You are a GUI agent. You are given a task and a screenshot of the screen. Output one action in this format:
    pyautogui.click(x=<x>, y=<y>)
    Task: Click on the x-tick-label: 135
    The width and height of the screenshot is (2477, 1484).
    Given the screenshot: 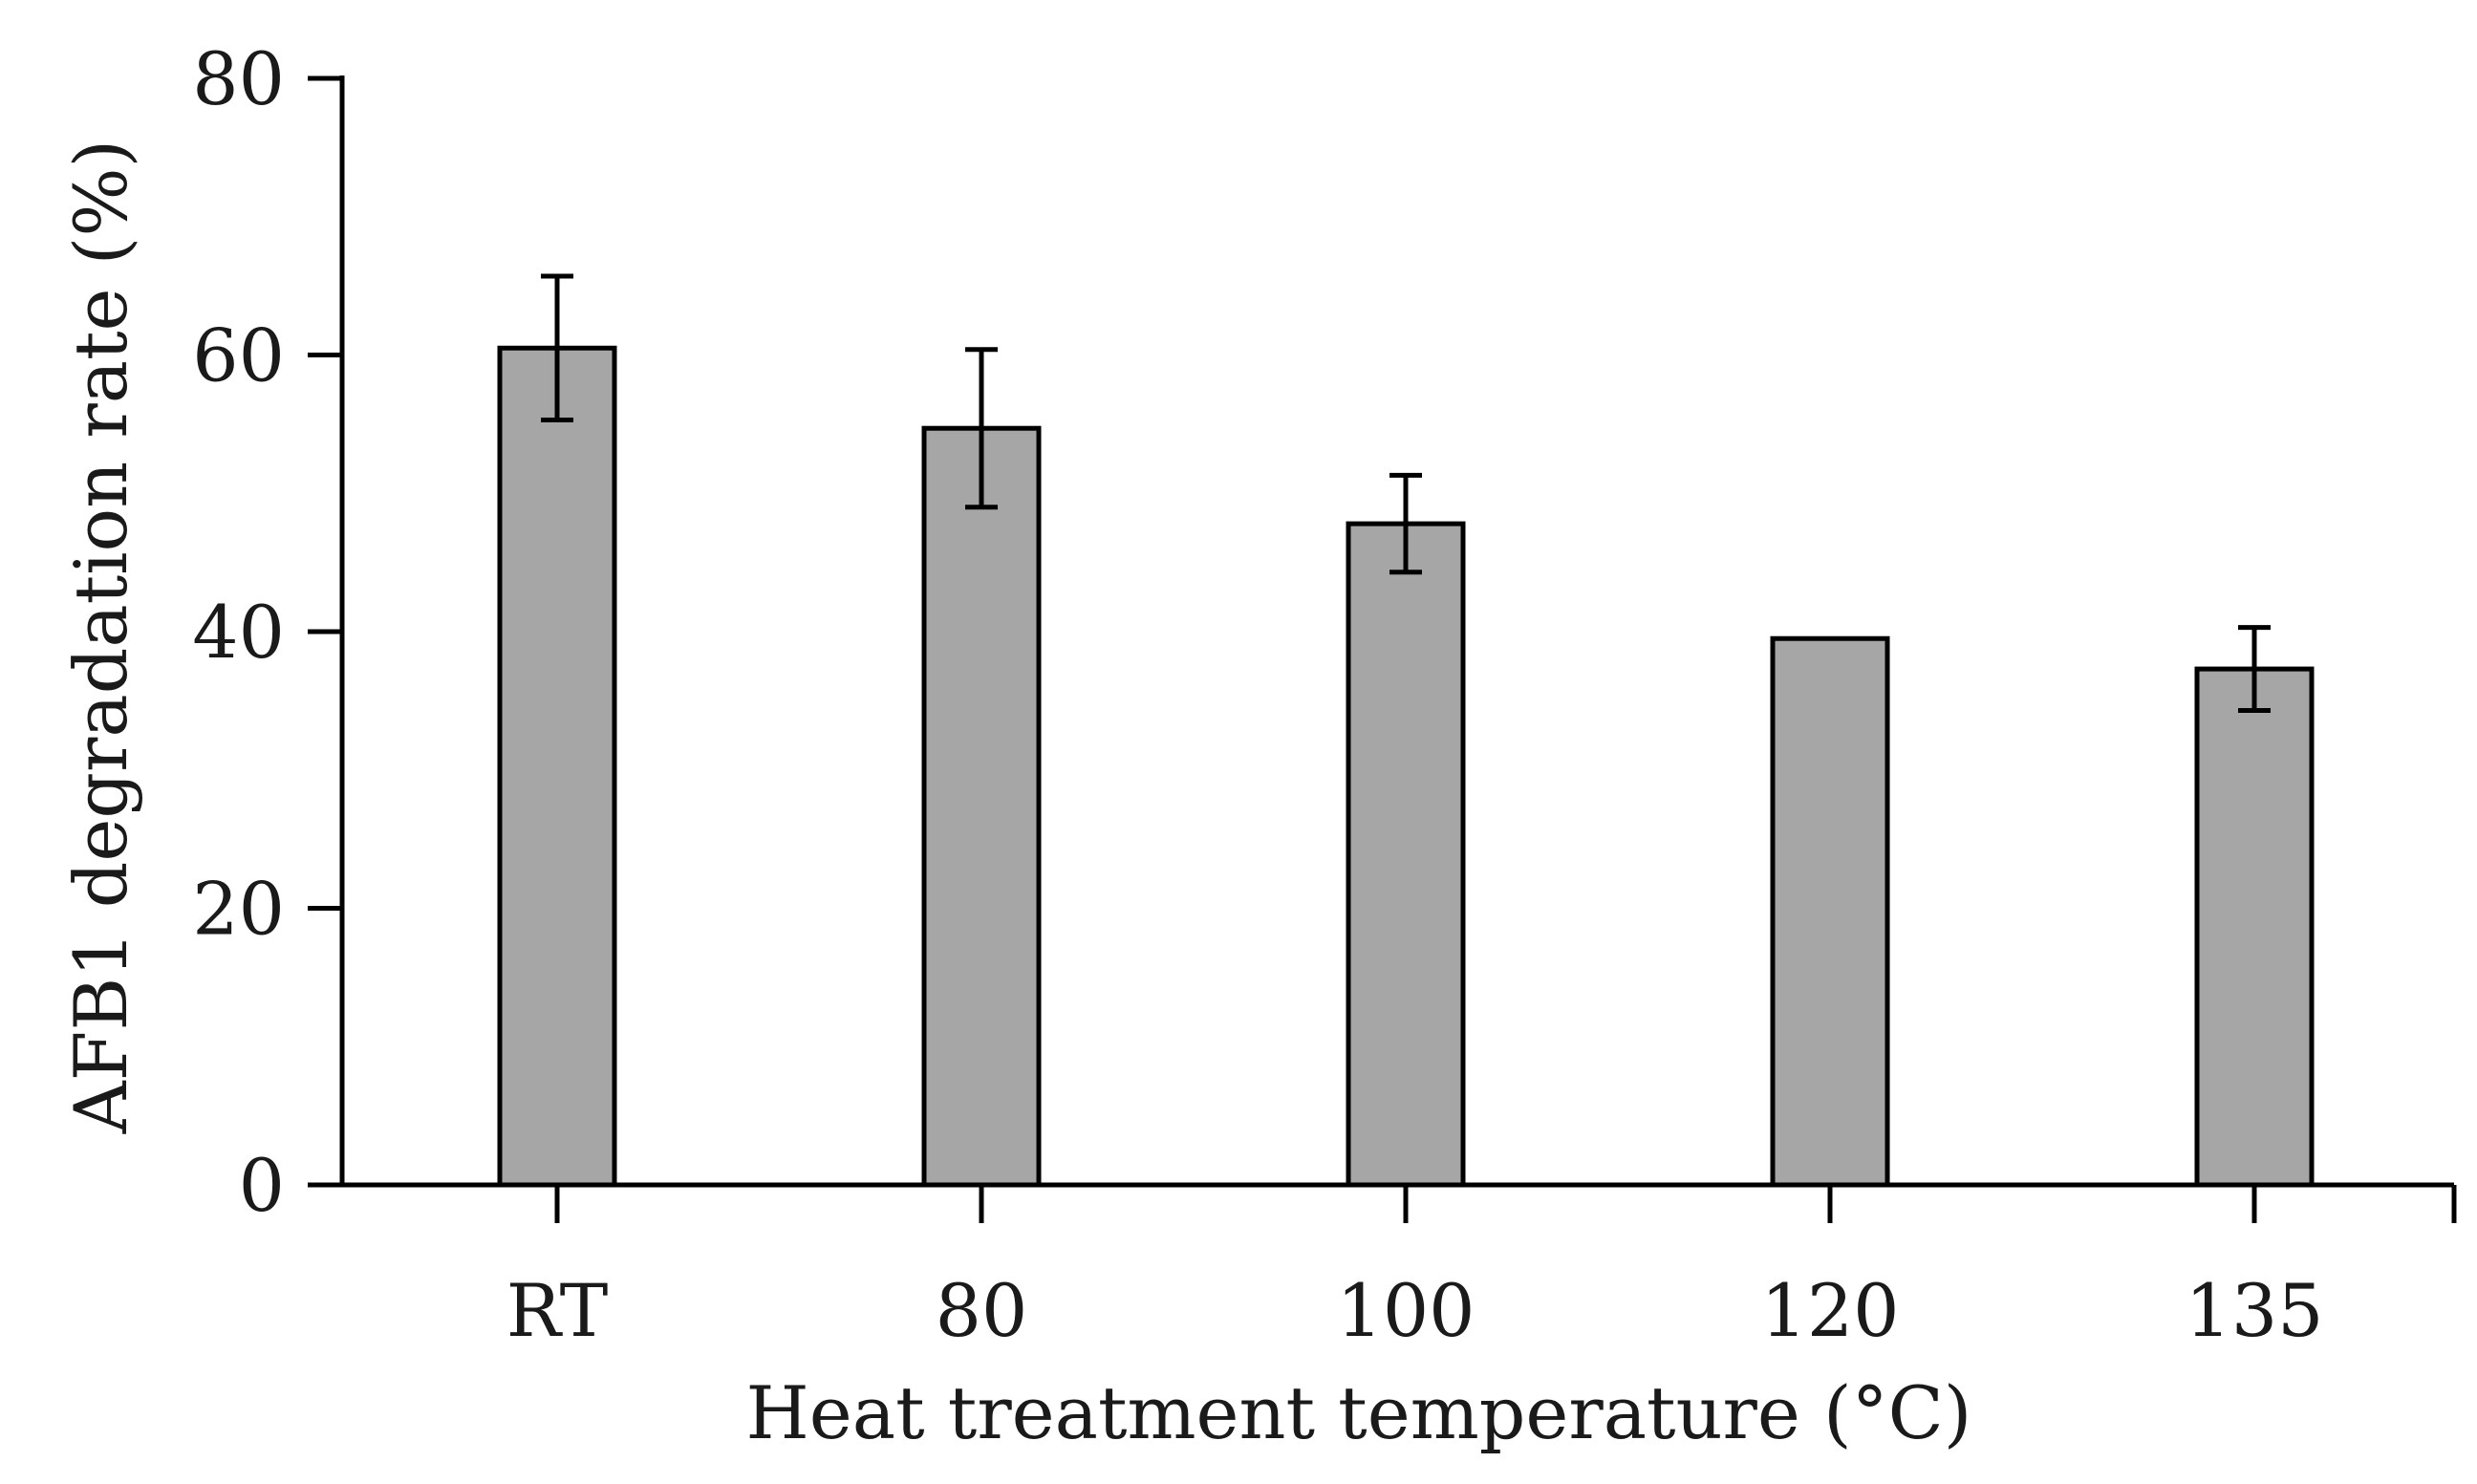 What is the action you would take?
    pyautogui.click(x=2254, y=1311)
    